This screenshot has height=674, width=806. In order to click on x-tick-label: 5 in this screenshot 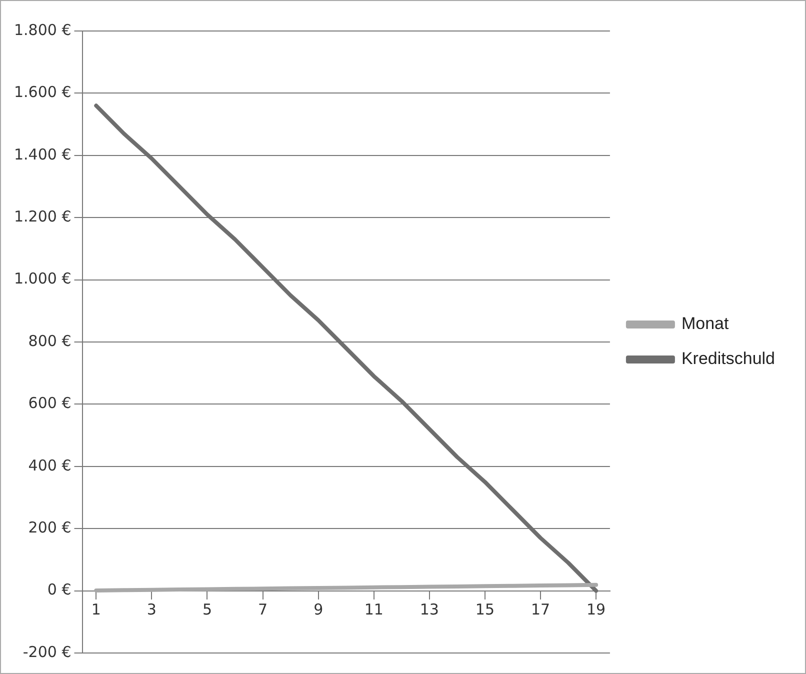, I will do `click(207, 609)`.